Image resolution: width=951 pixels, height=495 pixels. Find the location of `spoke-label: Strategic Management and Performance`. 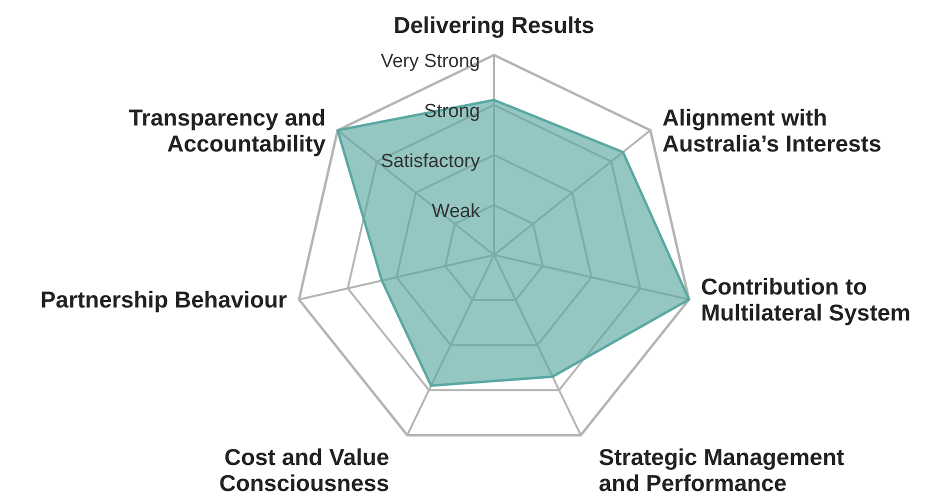

spoke-label: Strategic Management and Performance is located at coordinates (721, 469).